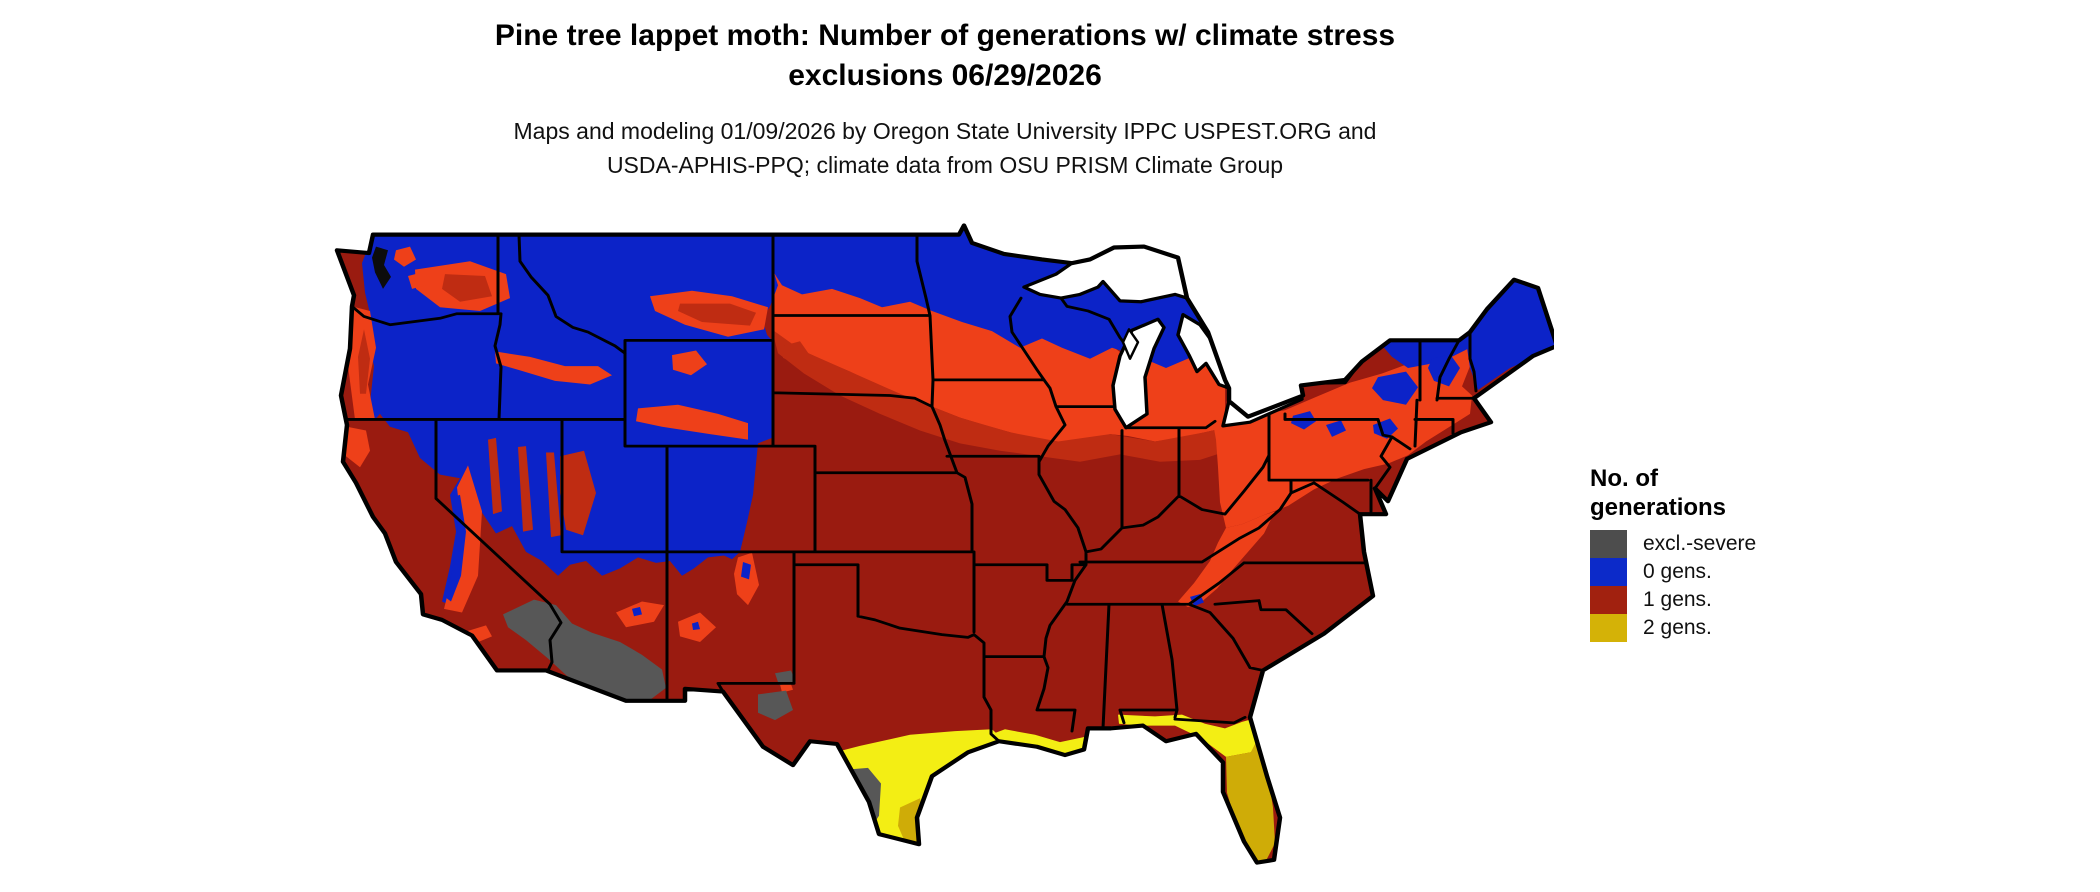 The width and height of the screenshot is (2100, 892). I want to click on region-south-wyoming-orange-belt, so click(692, 422).